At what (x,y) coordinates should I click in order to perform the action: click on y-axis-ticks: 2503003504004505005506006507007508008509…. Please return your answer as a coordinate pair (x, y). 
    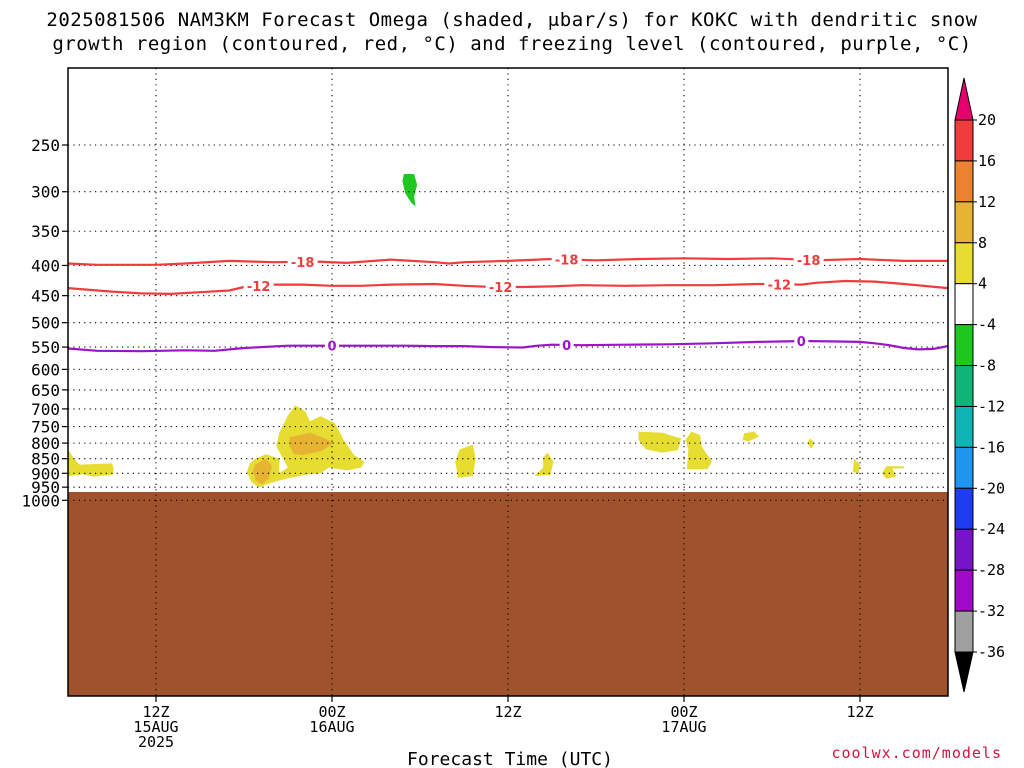
    Looking at the image, I should click on (44, 323).